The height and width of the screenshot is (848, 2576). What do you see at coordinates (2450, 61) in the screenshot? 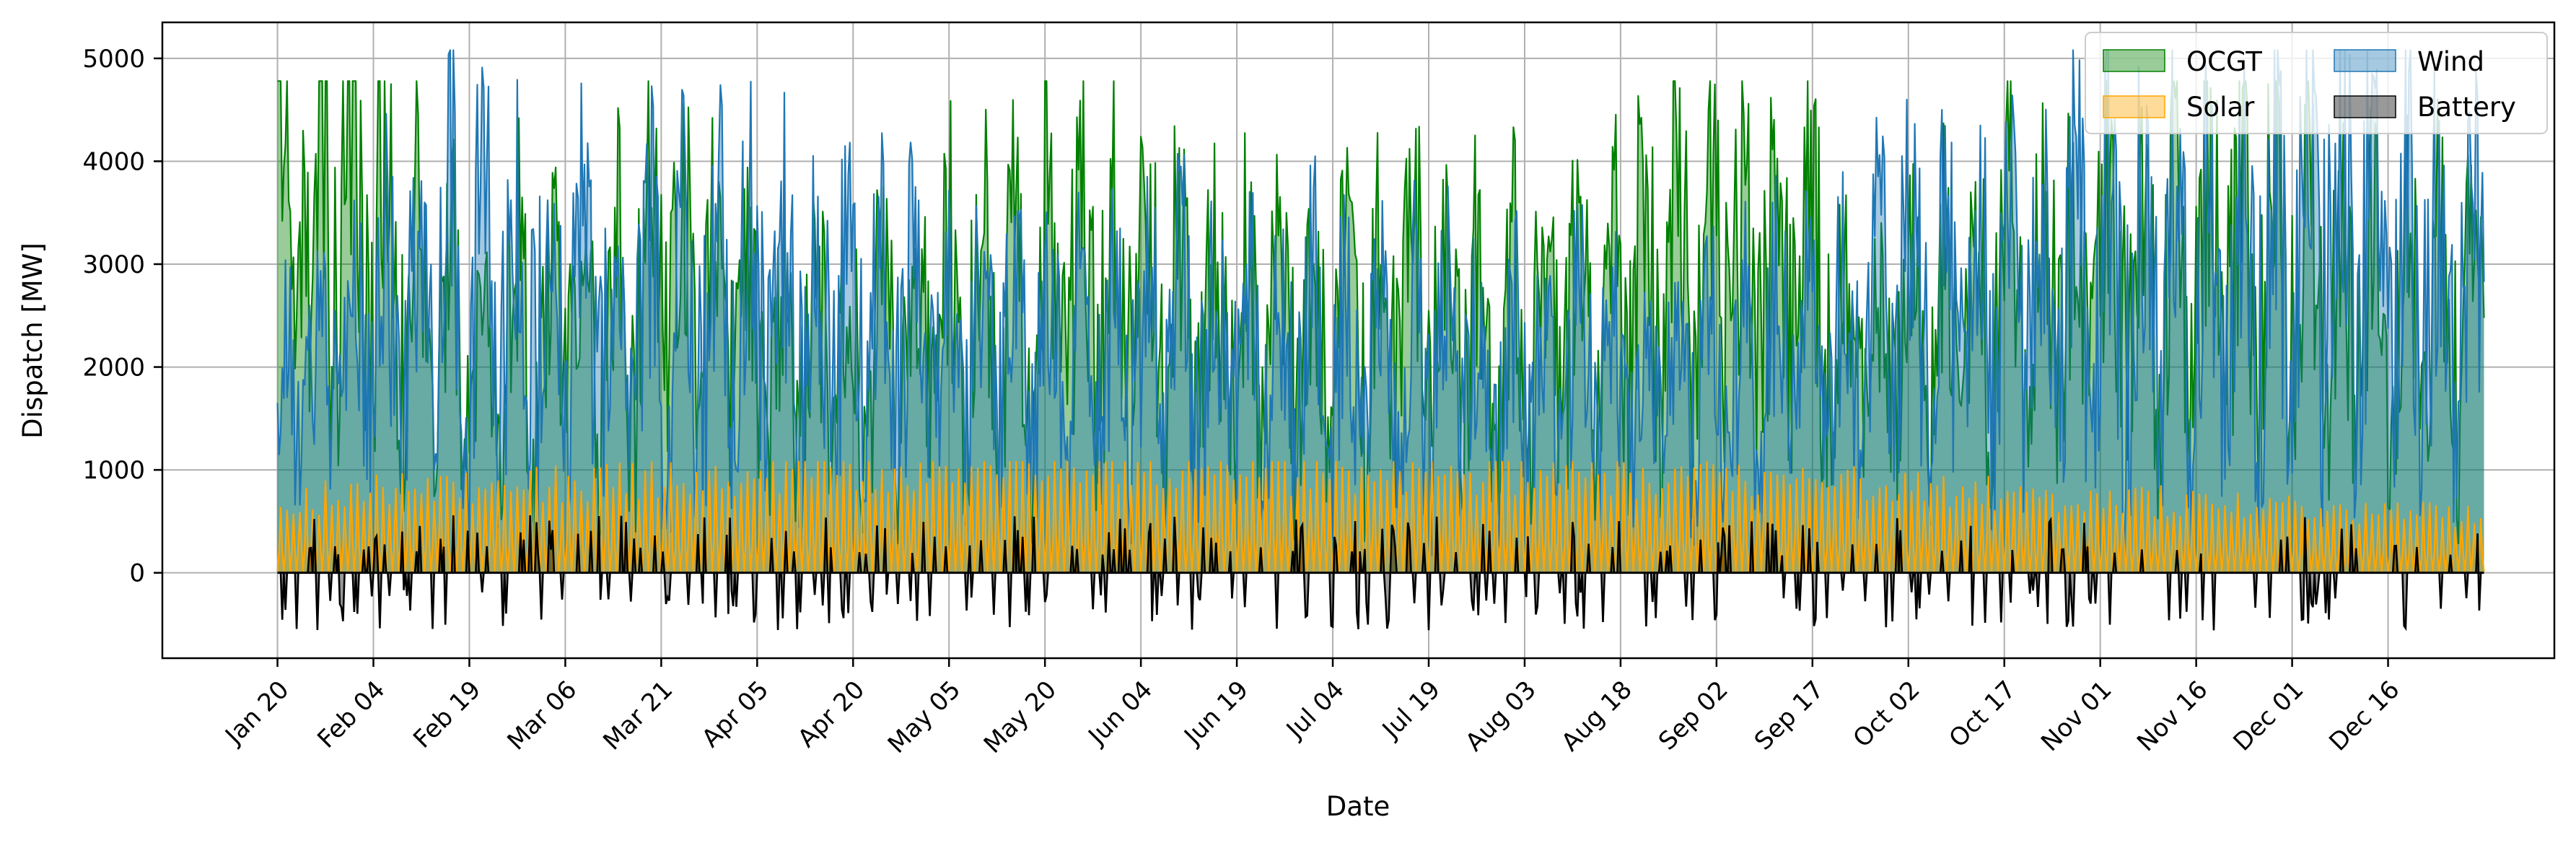
I see `legend-label-wind: Wind` at bounding box center [2450, 61].